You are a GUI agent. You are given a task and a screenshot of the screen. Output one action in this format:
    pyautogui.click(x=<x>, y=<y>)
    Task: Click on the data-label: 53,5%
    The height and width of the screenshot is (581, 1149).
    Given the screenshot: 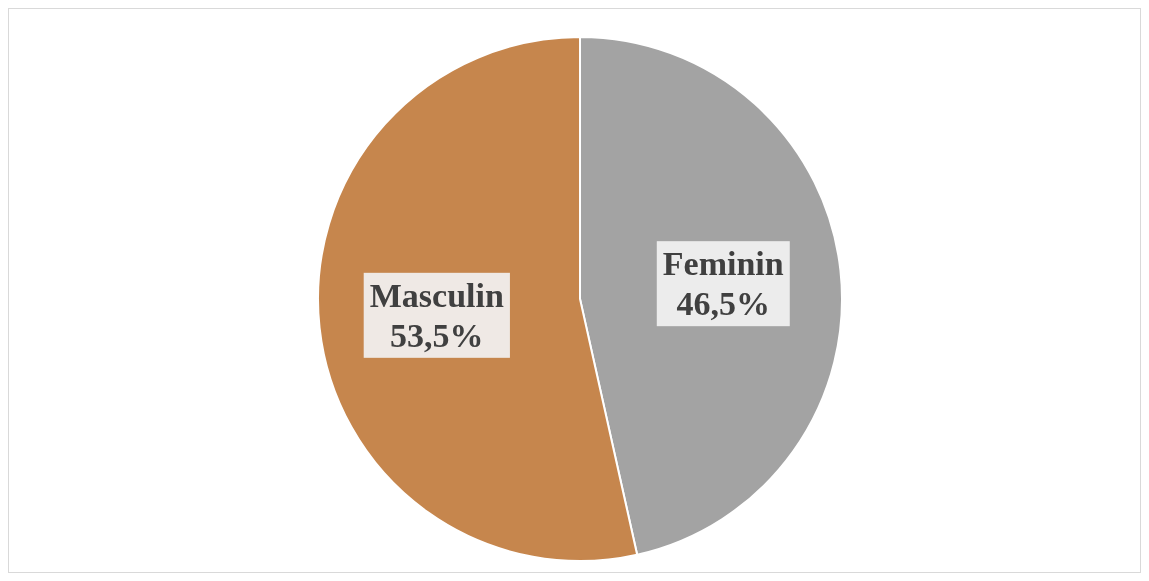 What is the action you would take?
    pyautogui.click(x=437, y=335)
    